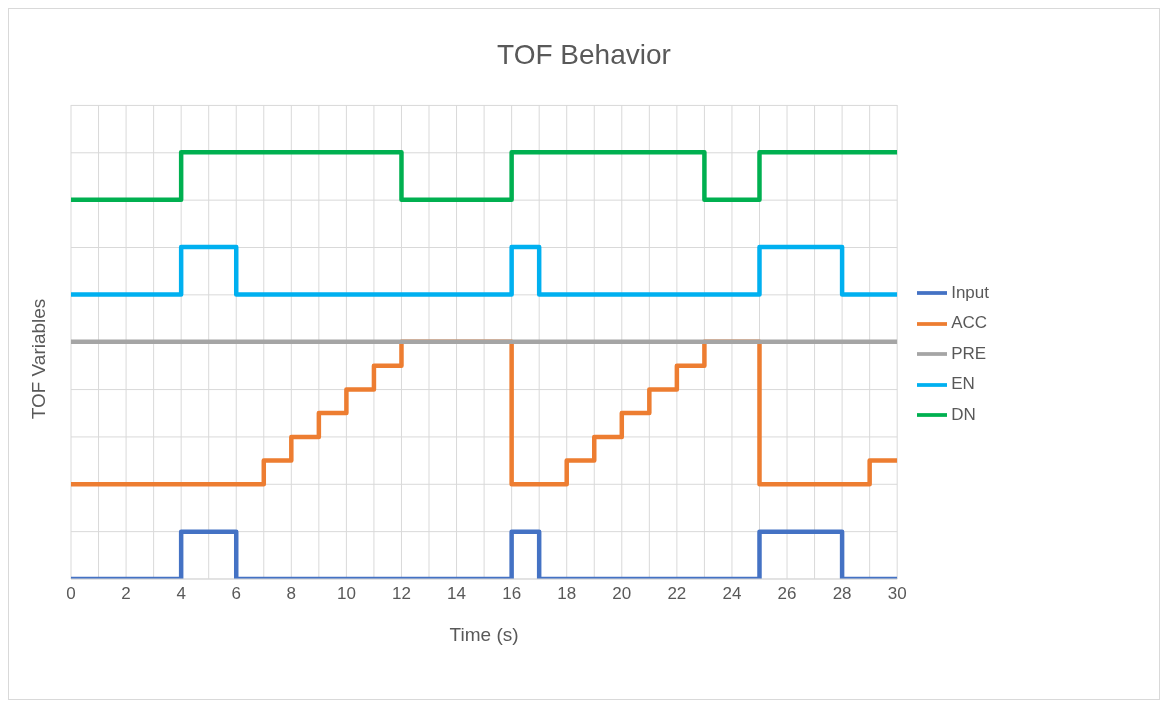 The width and height of the screenshot is (1167, 705). What do you see at coordinates (236, 594) in the screenshot?
I see `x-tick-label: 6` at bounding box center [236, 594].